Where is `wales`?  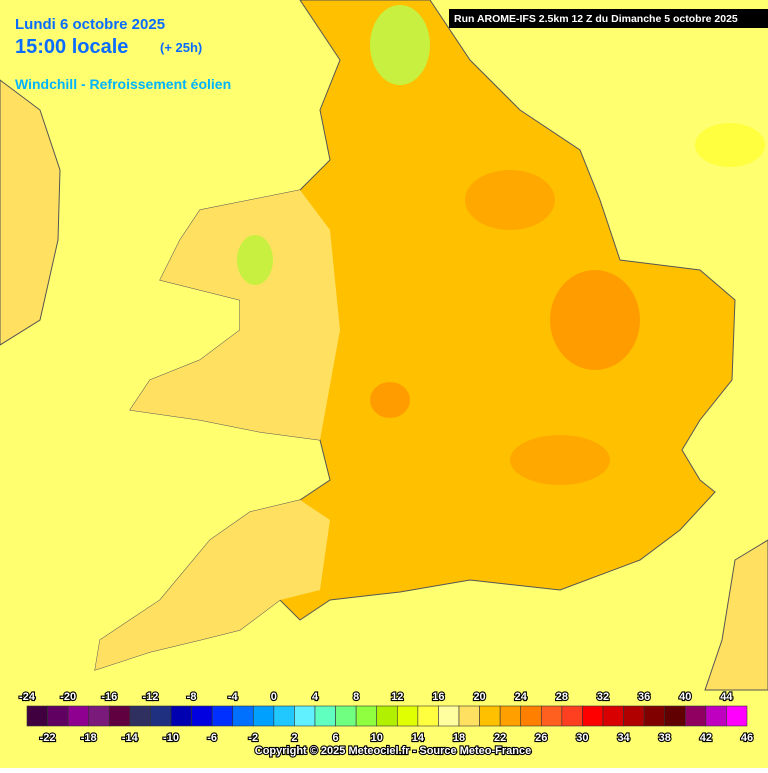
wales is located at coordinates (235, 315).